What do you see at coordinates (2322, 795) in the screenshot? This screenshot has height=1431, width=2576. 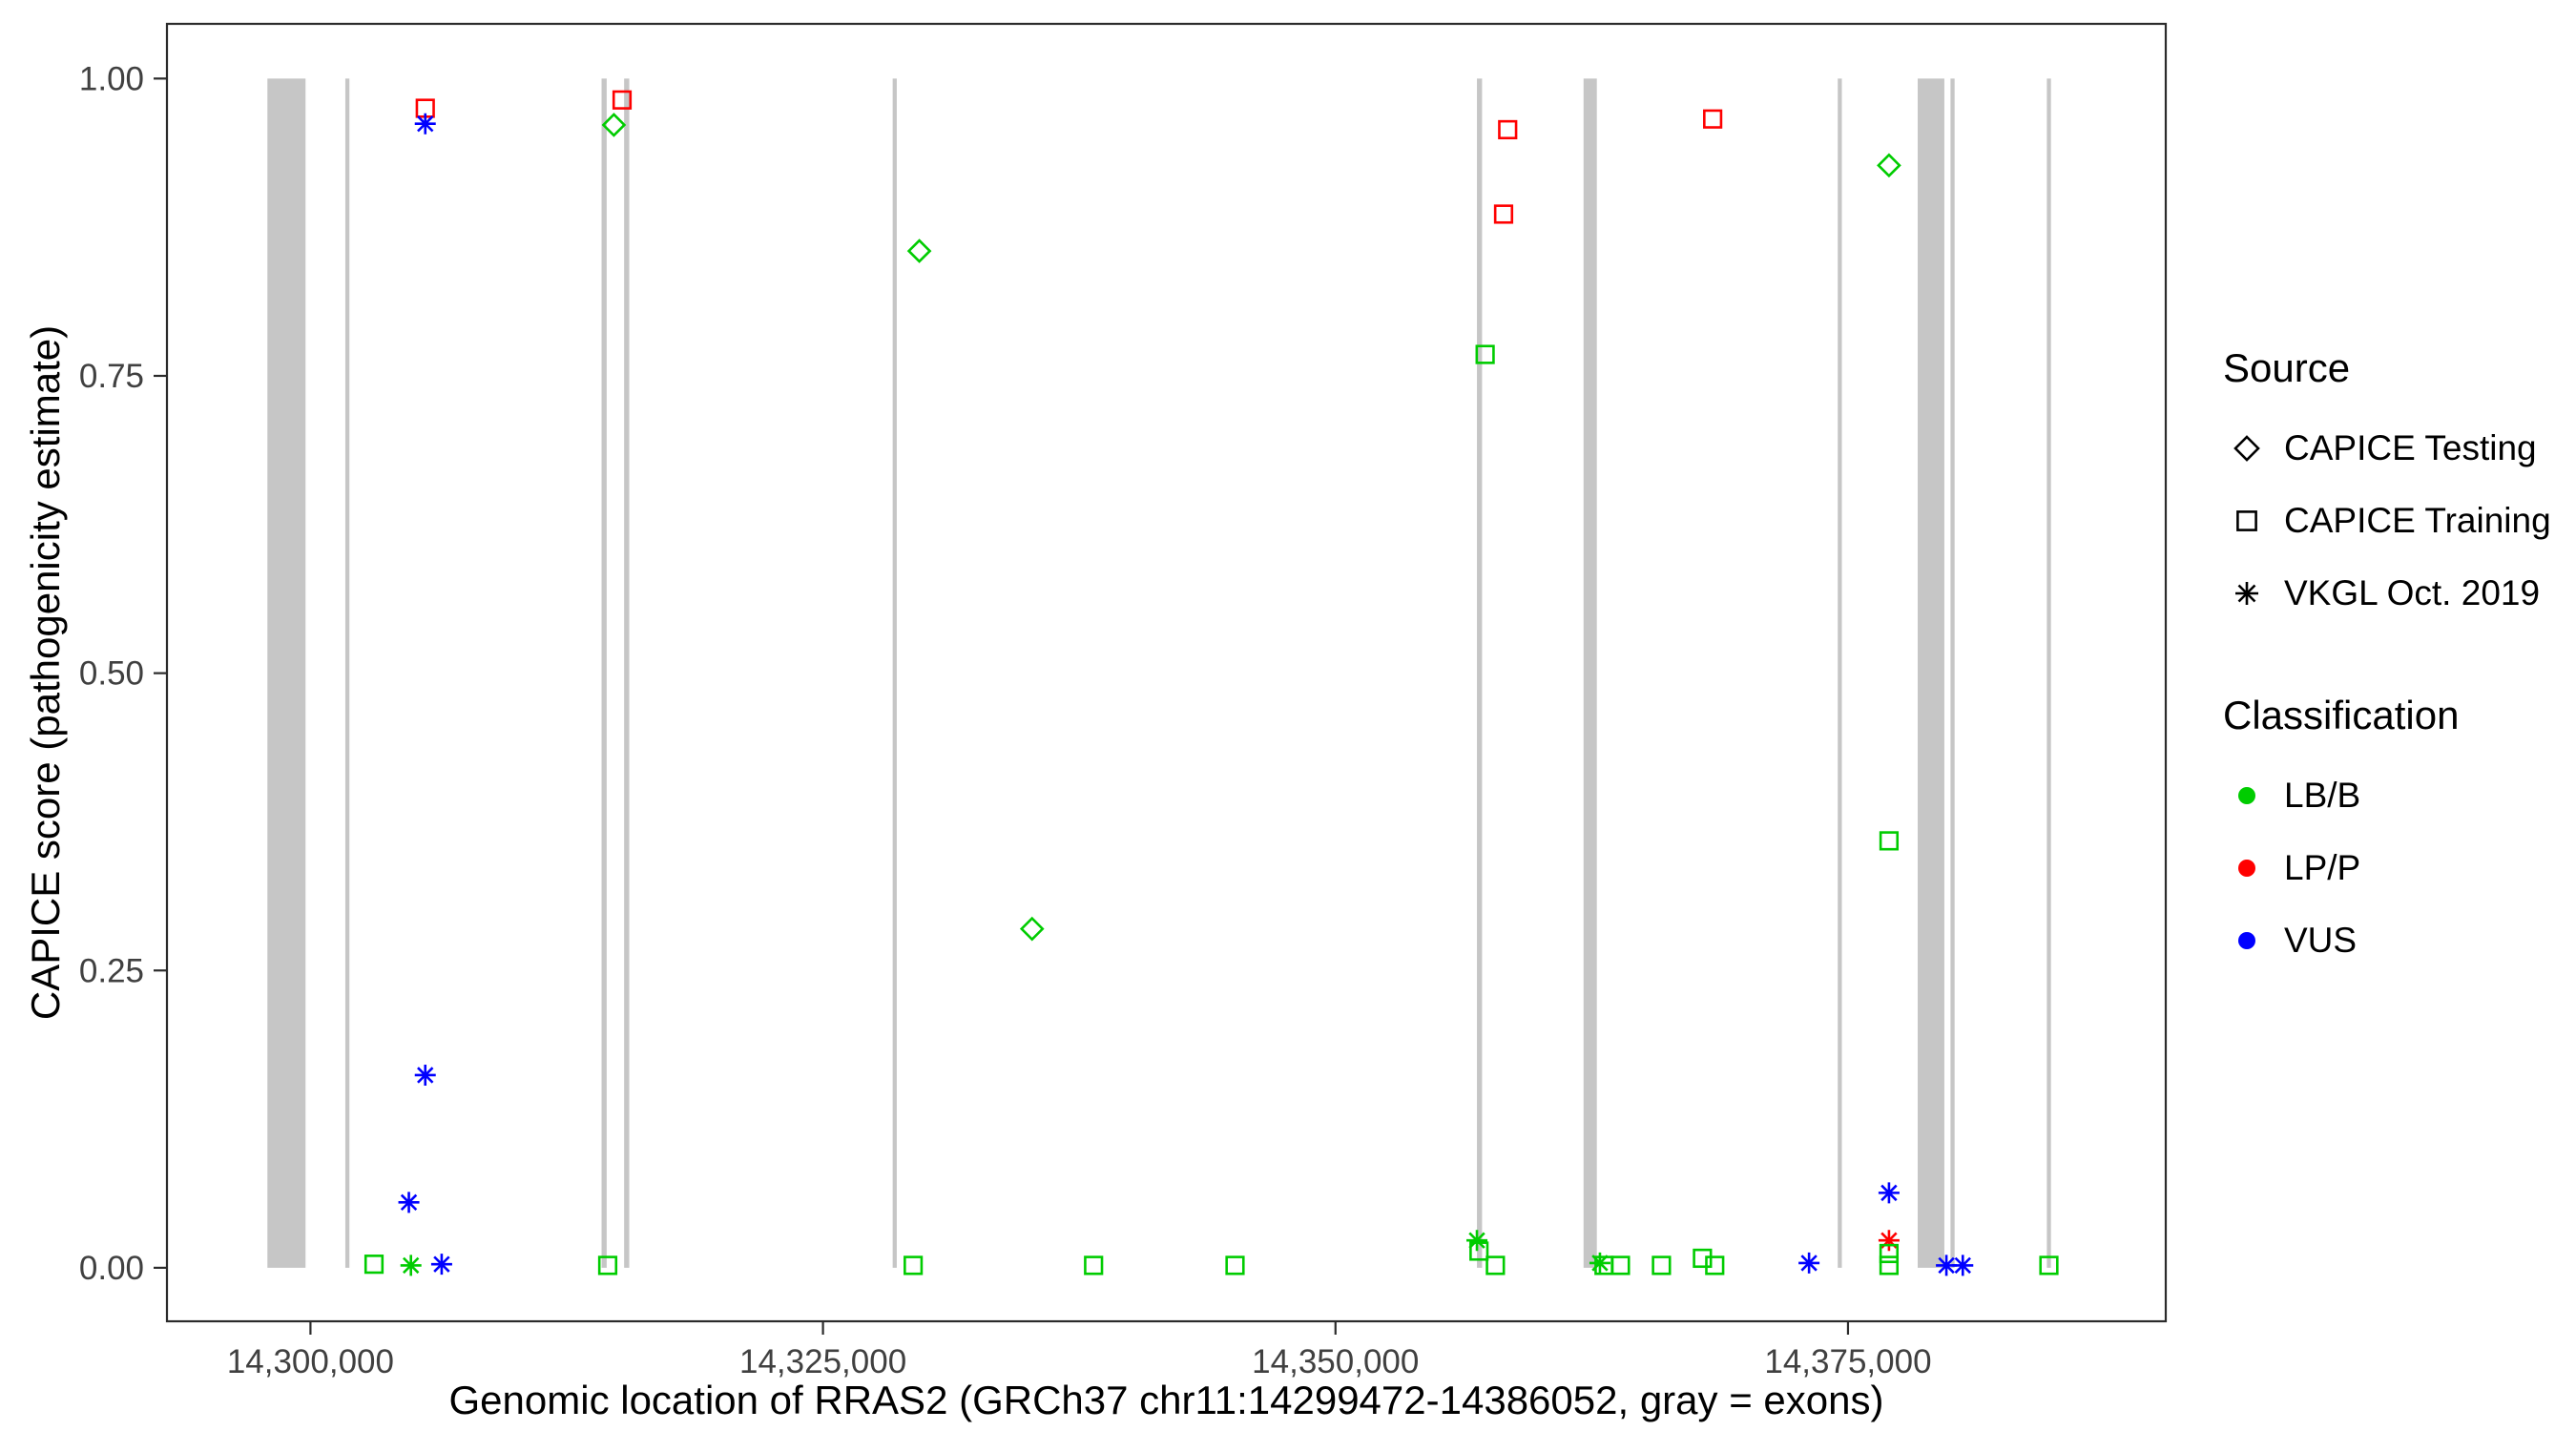 I see `legend-item-label: LB/B` at bounding box center [2322, 795].